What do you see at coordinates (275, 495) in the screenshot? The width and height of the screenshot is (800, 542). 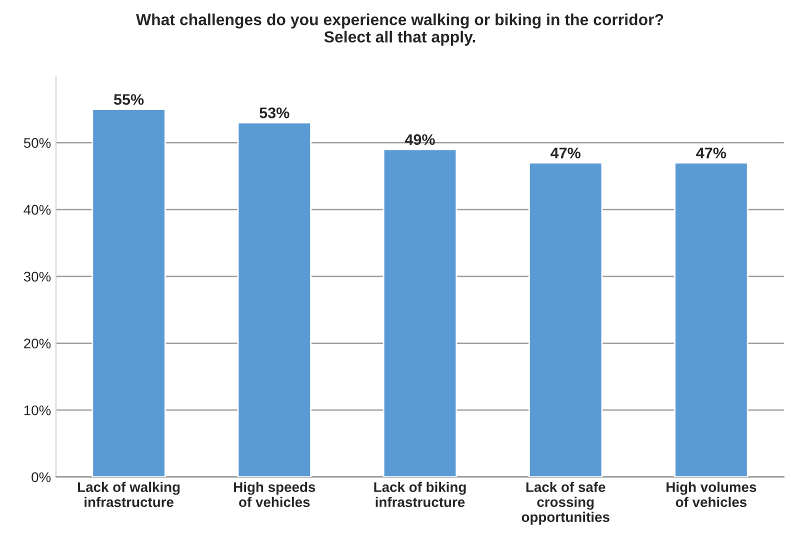 I see `x-tick-label: High speeds of vehicles` at bounding box center [275, 495].